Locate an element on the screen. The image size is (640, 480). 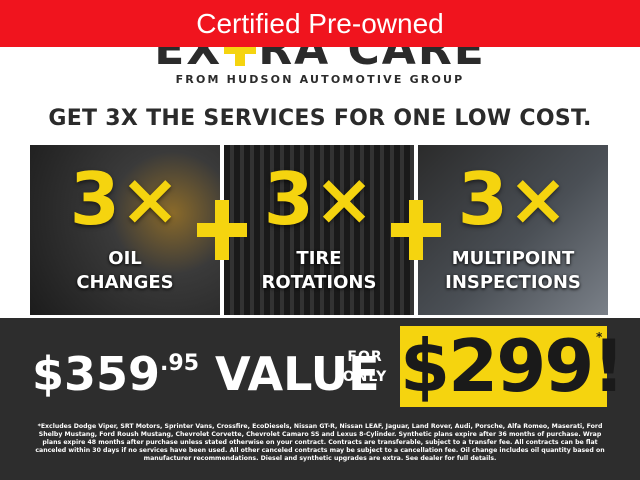
logo-subtitle: FROM HUDSON AUTOMOTIVE GROUP is located at coordinates (320, 79).